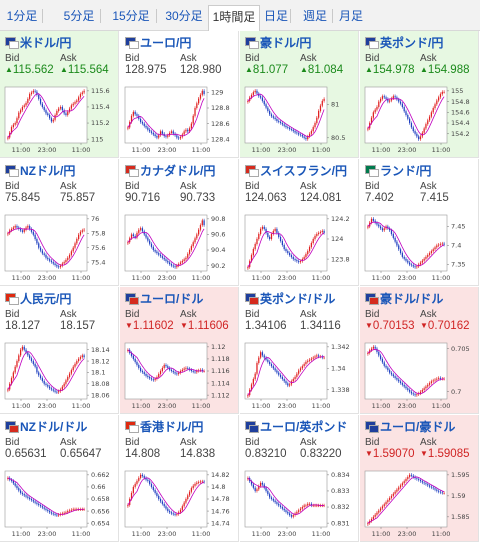 The image size is (480, 543). What do you see at coordinates (179, 246) in the screenshot?
I see `candlestick-chart: 90.890.690.490.211:00 23:00 11:00` at bounding box center [179, 246].